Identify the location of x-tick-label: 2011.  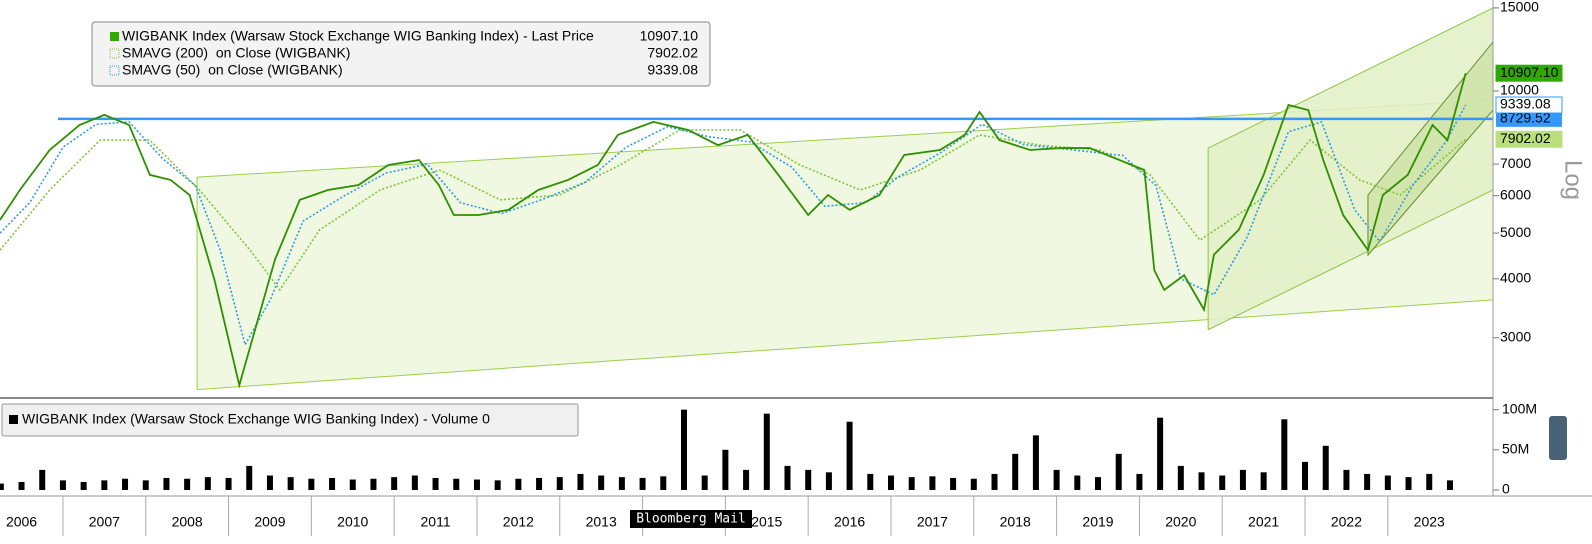
(436, 522).